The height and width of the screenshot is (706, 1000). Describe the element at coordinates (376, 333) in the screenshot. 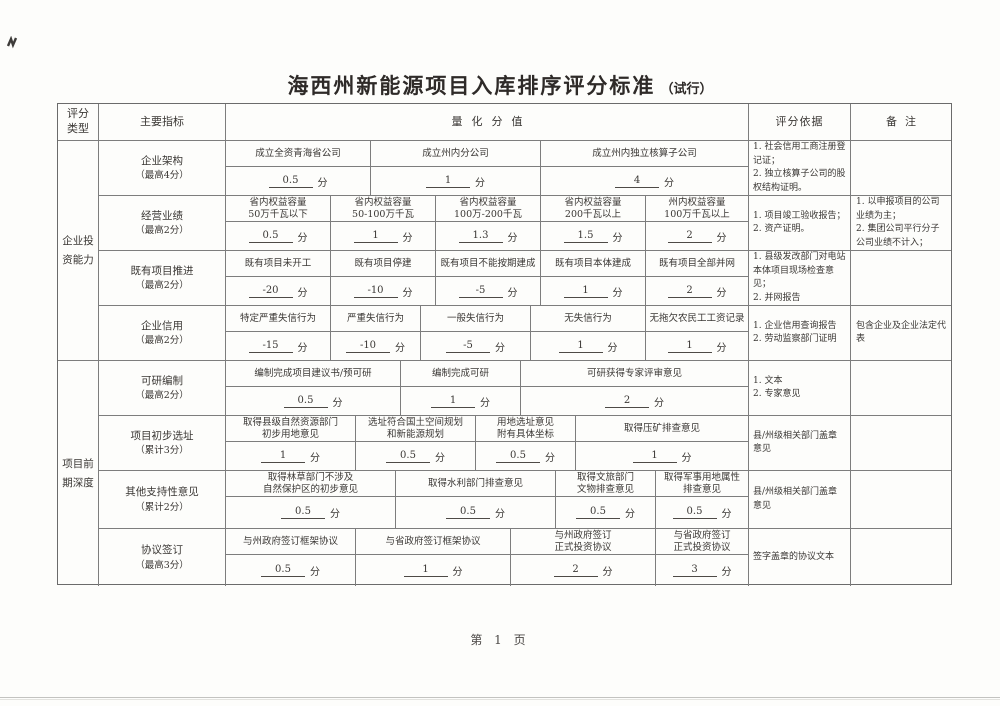

I see `quant-cell: 严重失信行为 -10 分` at that location.